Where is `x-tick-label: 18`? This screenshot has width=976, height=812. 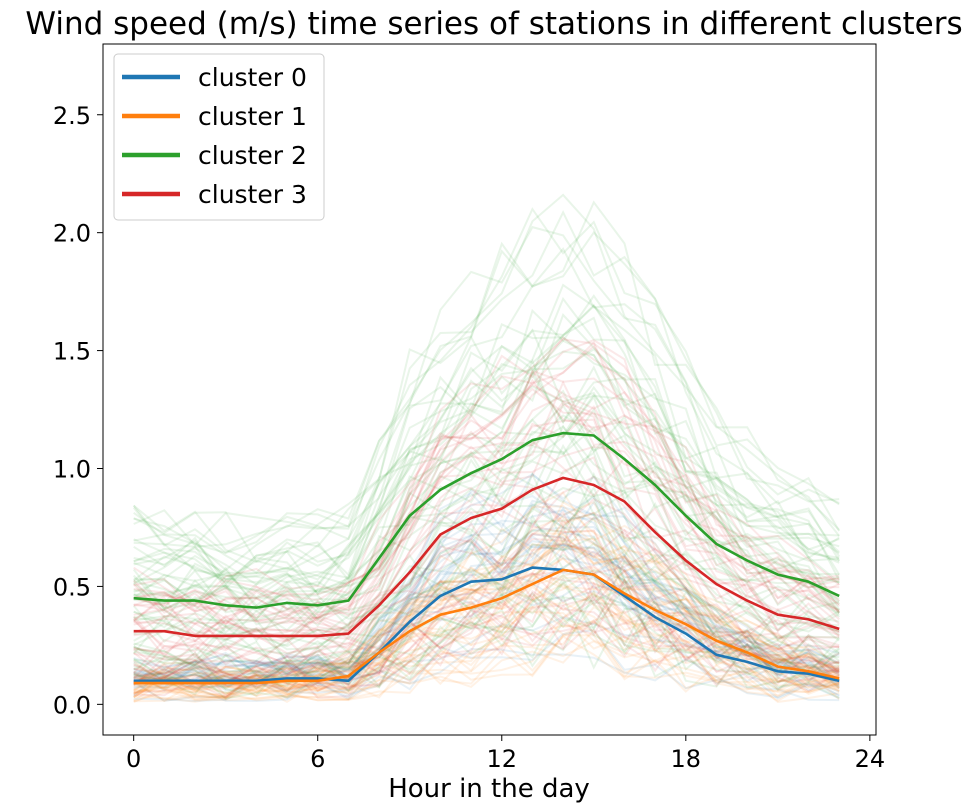 x-tick-label: 18 is located at coordinates (686, 759).